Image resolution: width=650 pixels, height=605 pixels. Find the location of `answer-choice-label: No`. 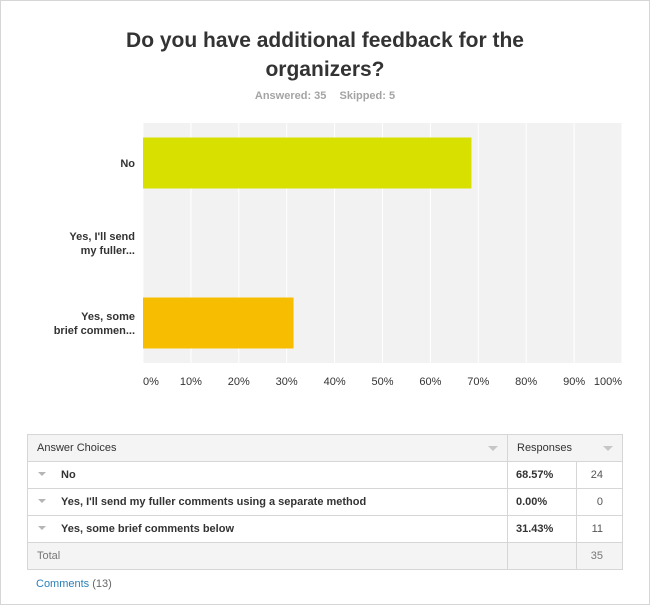

answer-choice-label: No is located at coordinates (68, 475).